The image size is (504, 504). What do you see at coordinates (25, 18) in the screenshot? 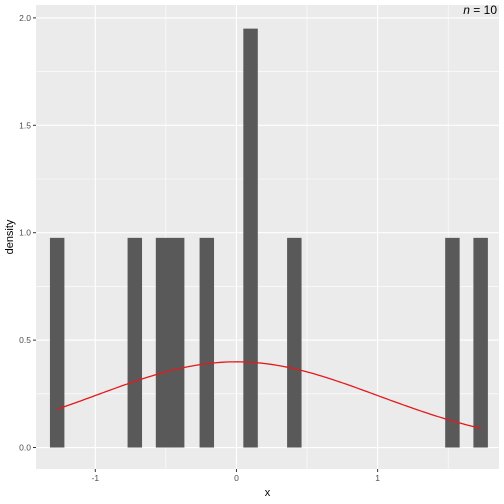
I see `y-tick-label: 2.0` at bounding box center [25, 18].